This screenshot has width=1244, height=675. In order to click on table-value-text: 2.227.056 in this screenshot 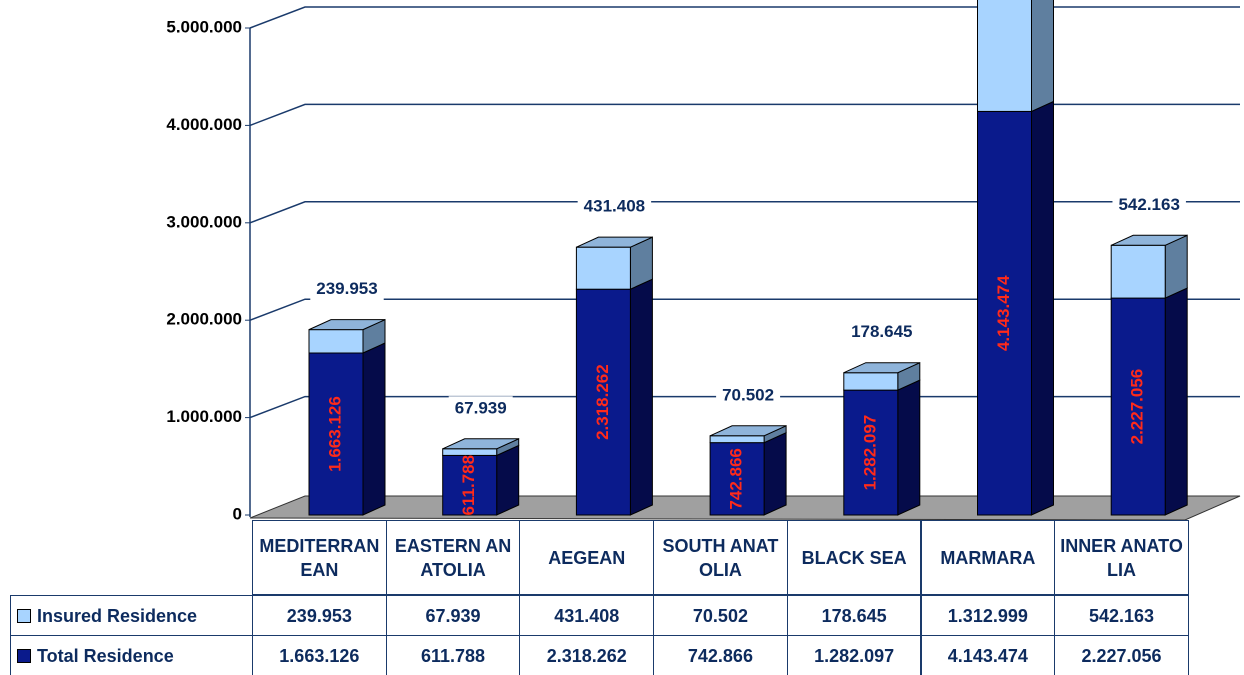, I will do `click(1121, 655)`.